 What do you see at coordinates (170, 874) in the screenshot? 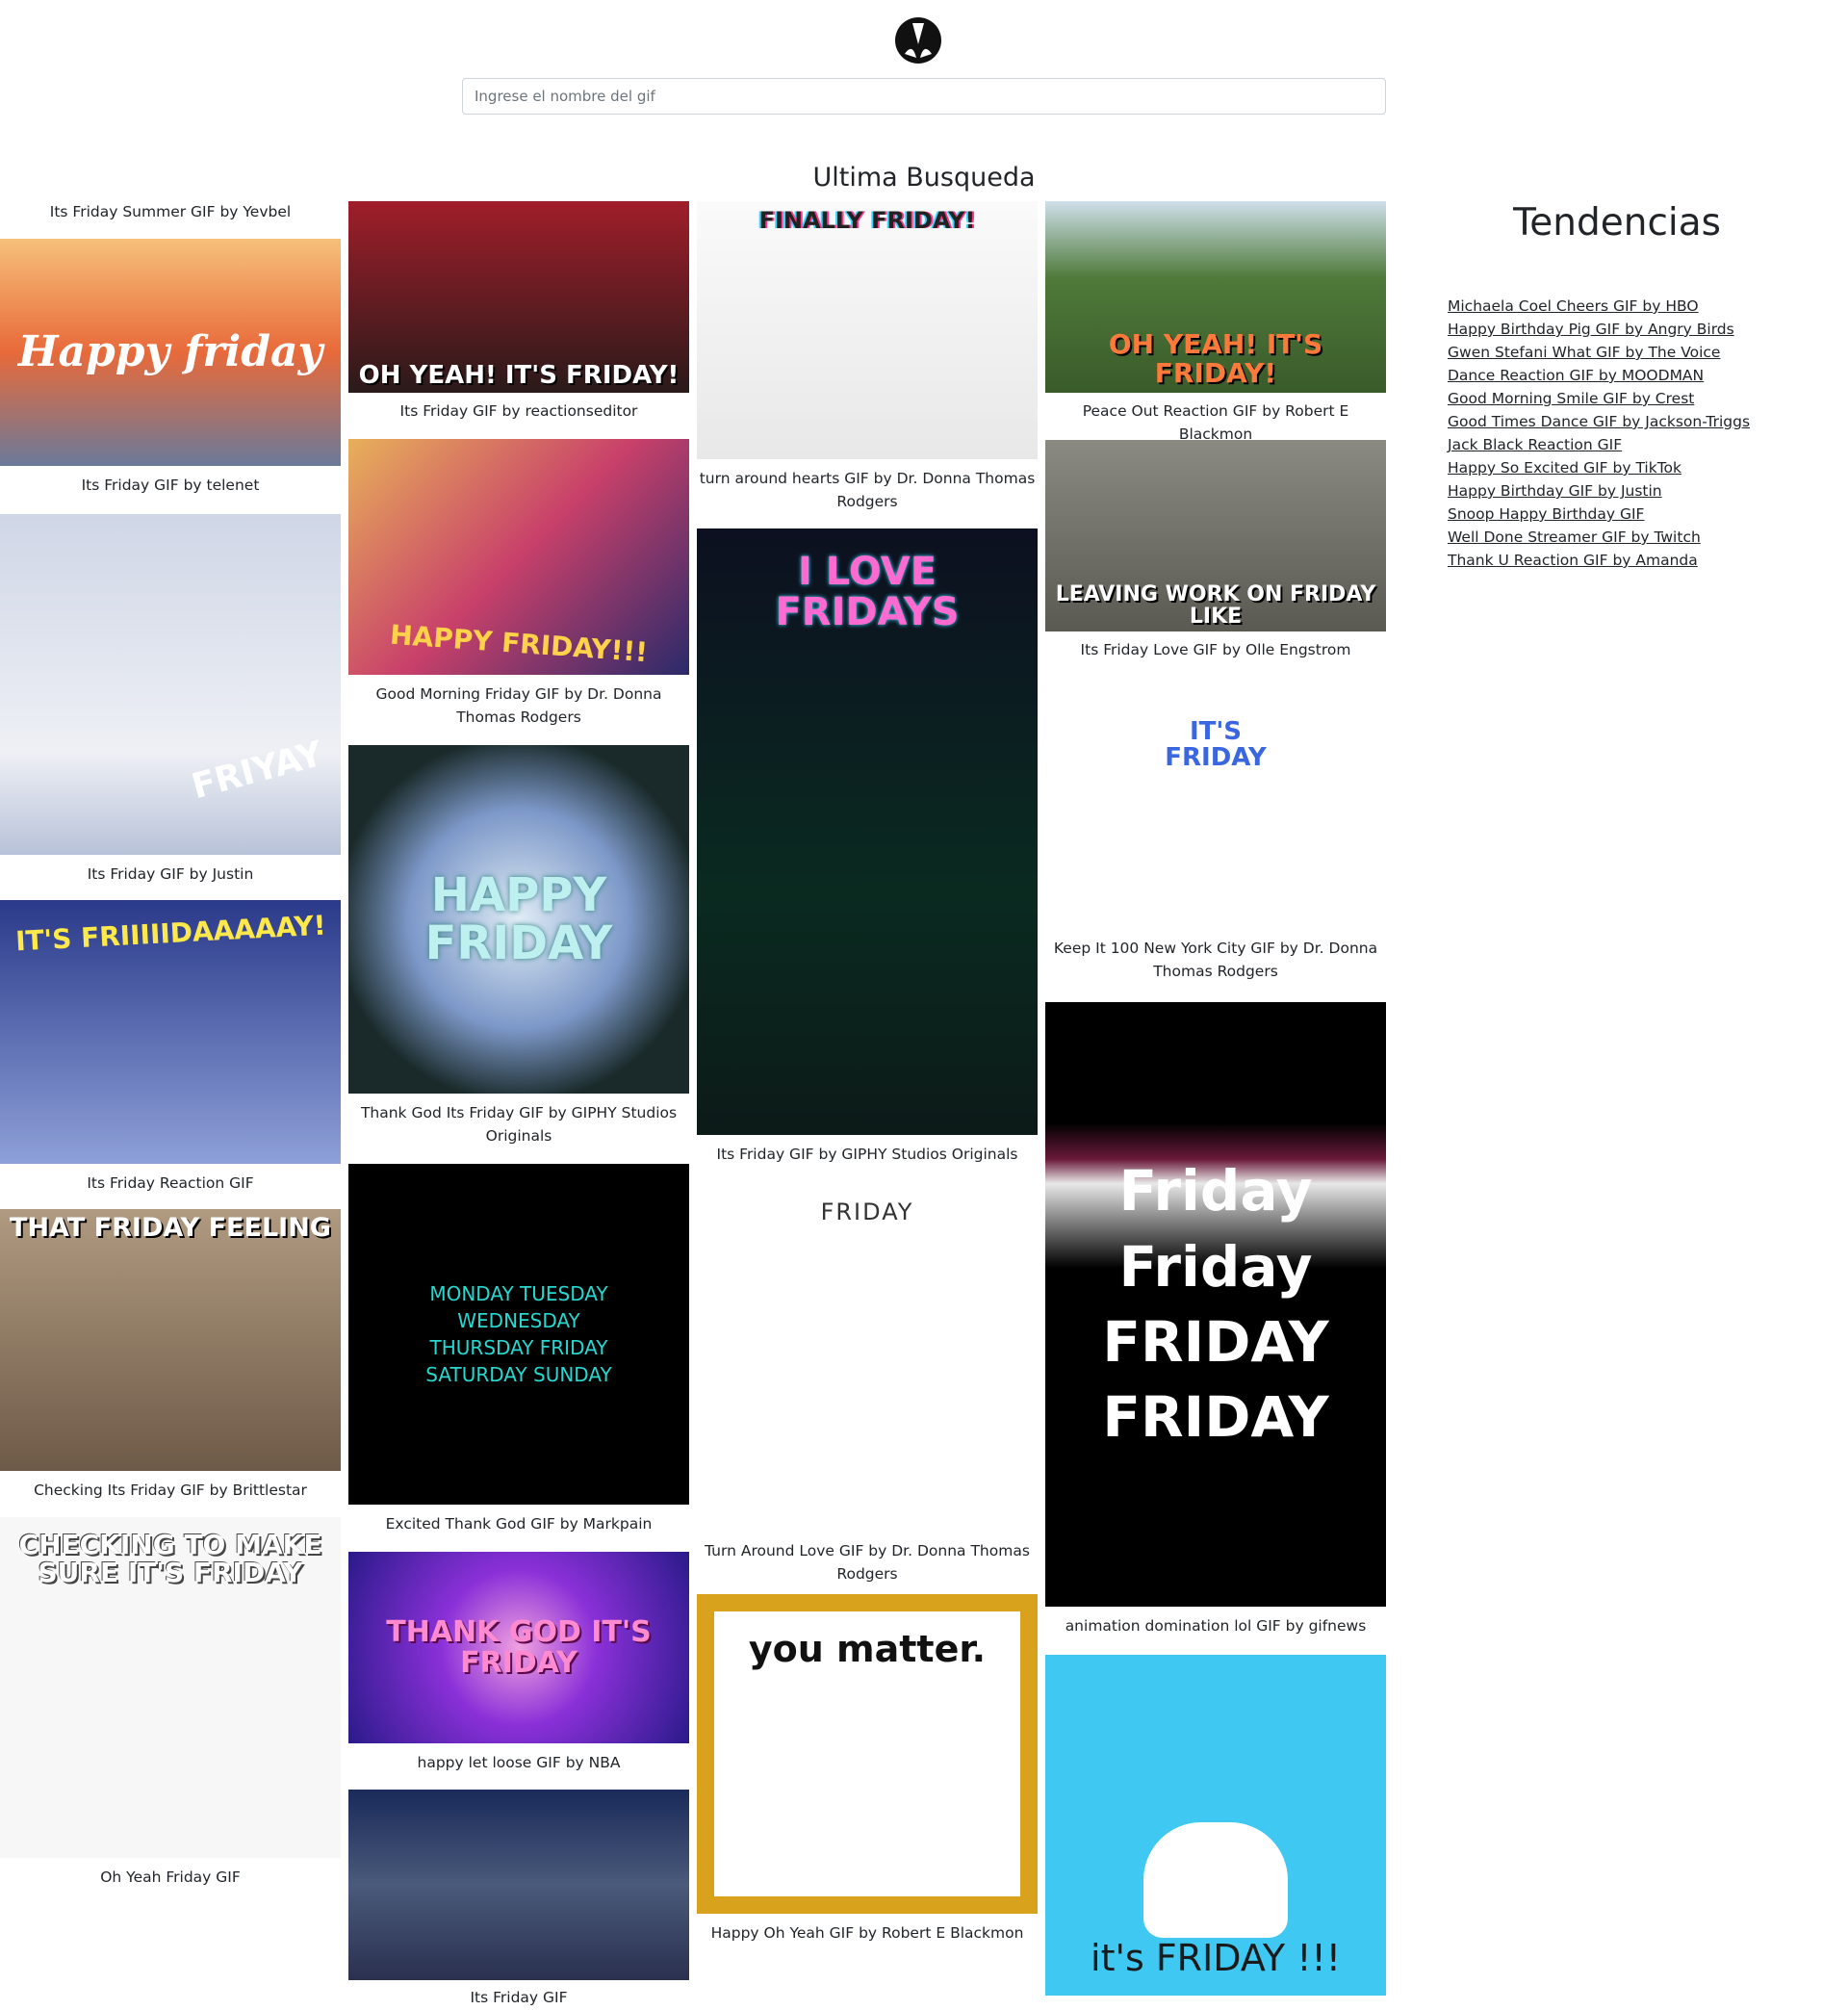
I see `gif-caption: Its Friday GIF by Justin` at bounding box center [170, 874].